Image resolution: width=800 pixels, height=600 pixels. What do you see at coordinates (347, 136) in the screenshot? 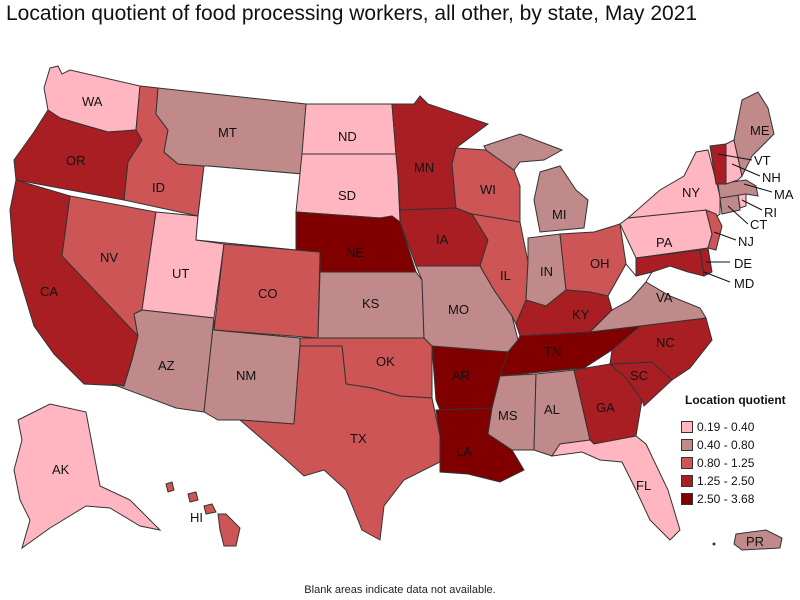
I see `label-nd: ND` at bounding box center [347, 136].